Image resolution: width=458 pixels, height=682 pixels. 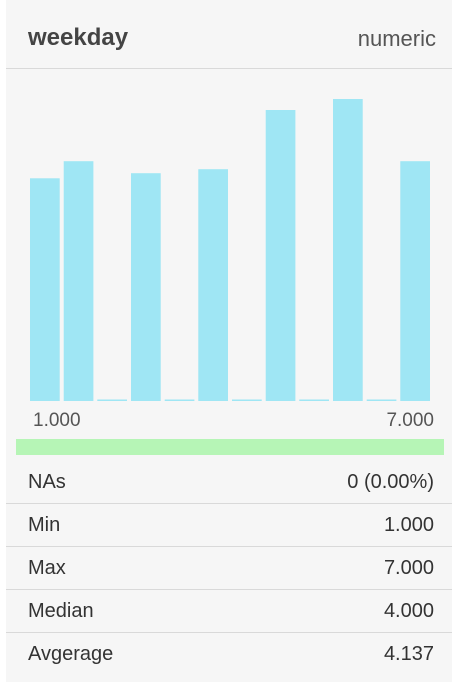 What do you see at coordinates (408, 611) in the screenshot?
I see `stat-value: 4.000` at bounding box center [408, 611].